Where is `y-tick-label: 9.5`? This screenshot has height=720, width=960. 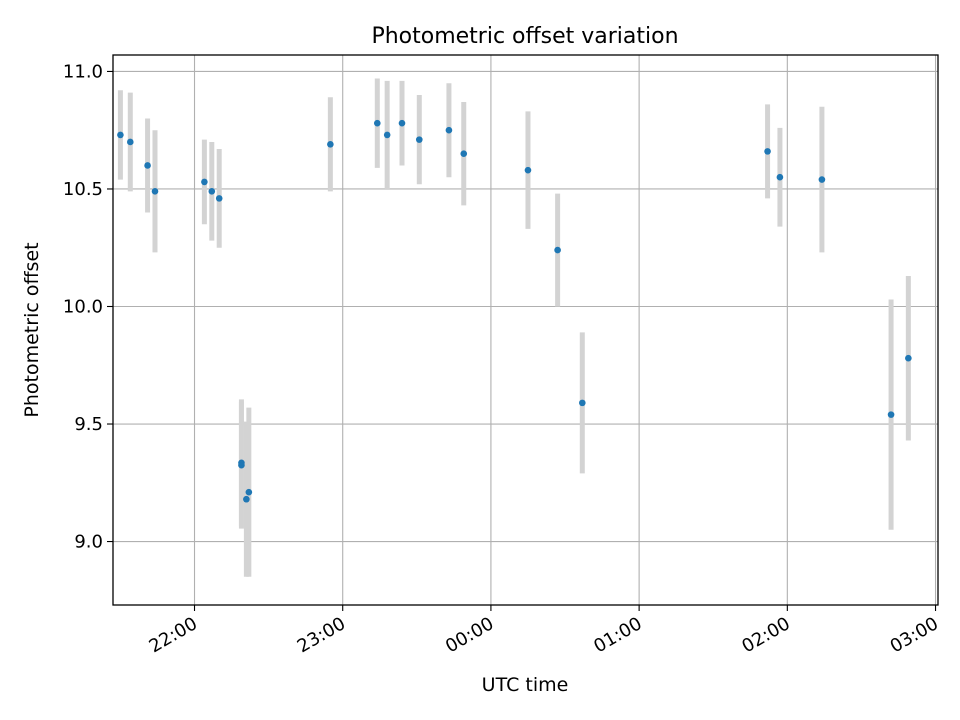 y-tick-label: 9.5 is located at coordinates (88, 424).